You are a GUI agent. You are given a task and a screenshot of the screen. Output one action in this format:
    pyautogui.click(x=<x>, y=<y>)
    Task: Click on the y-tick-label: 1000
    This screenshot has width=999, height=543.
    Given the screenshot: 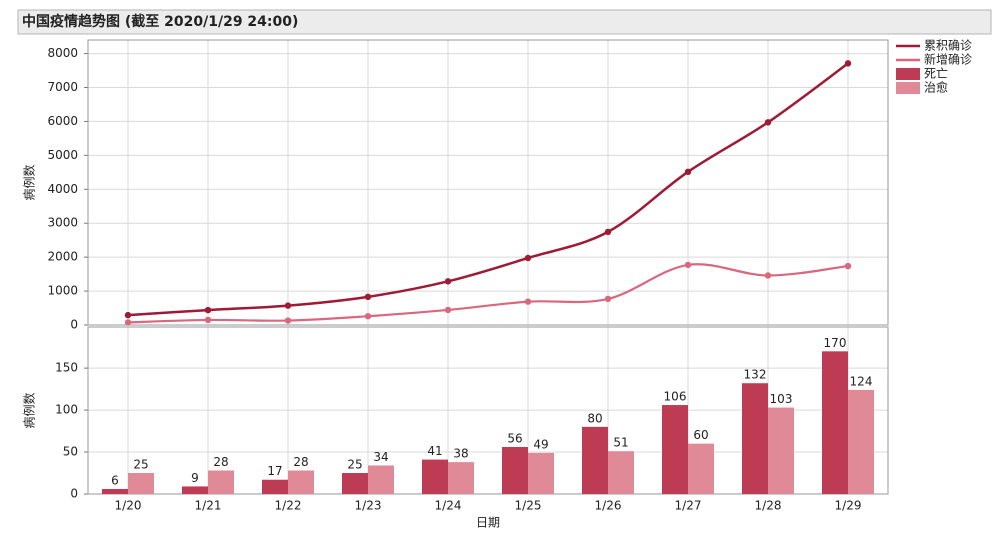 What is the action you would take?
    pyautogui.click(x=62, y=291)
    